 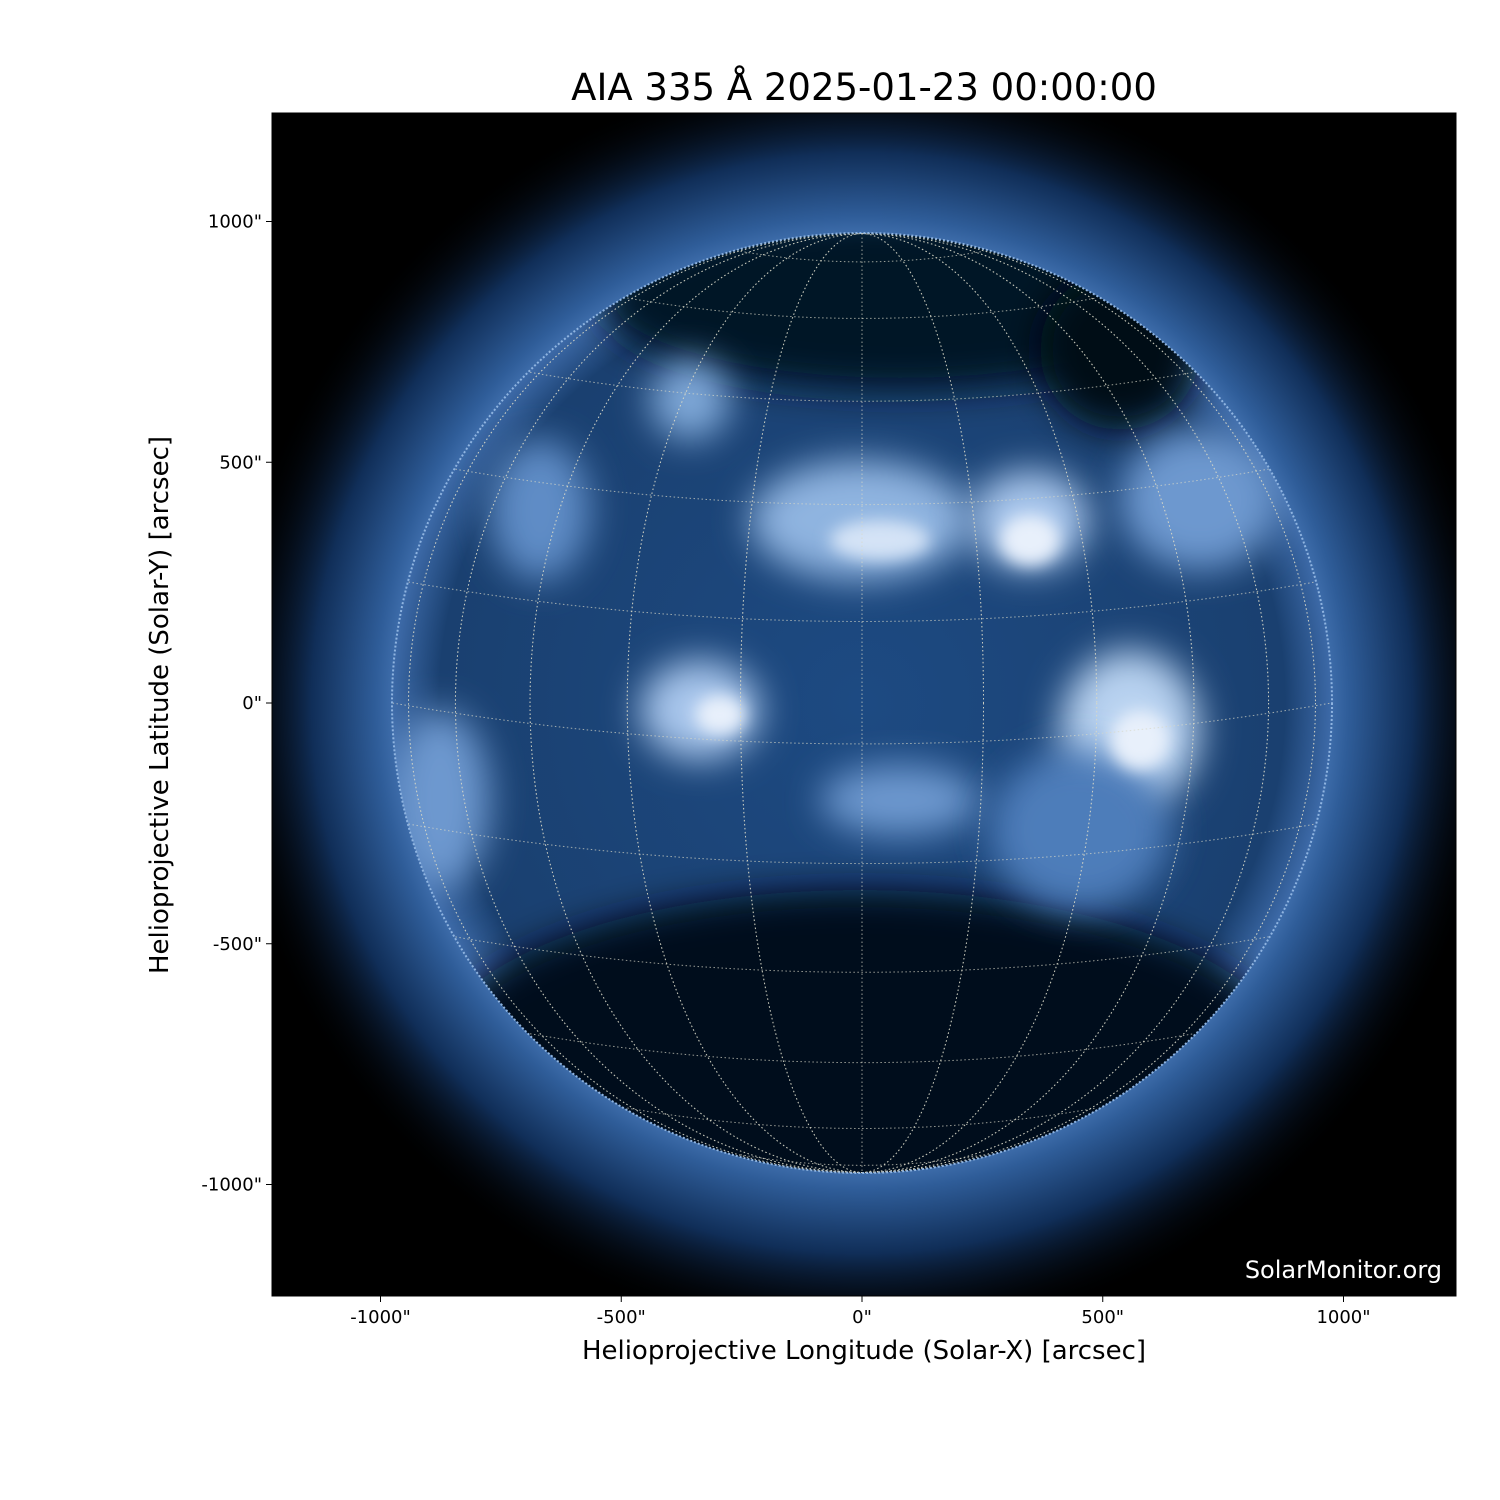 I want to click on x-tick-label: -1000", so click(x=380, y=1317).